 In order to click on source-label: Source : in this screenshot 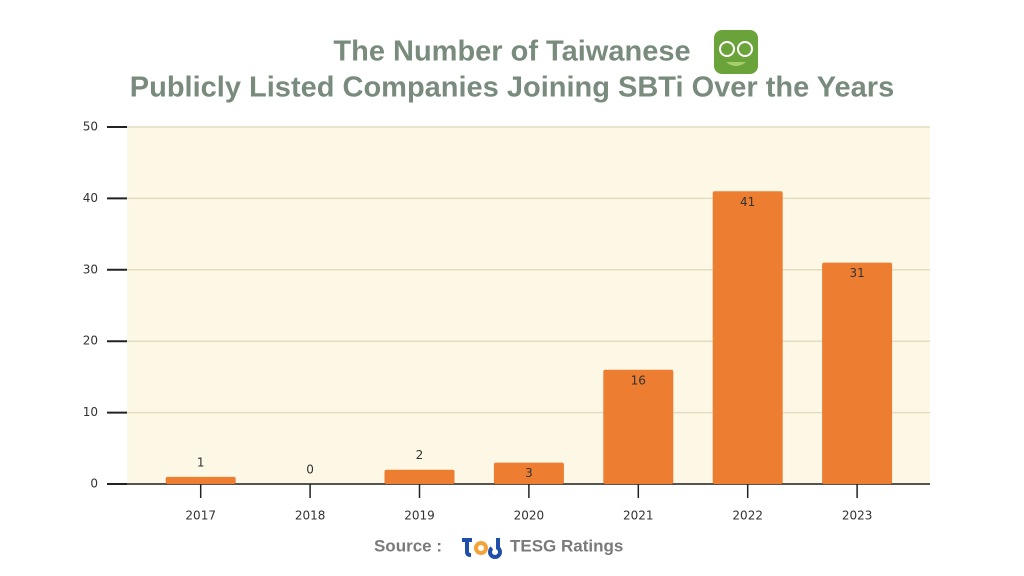, I will do `click(408, 545)`.